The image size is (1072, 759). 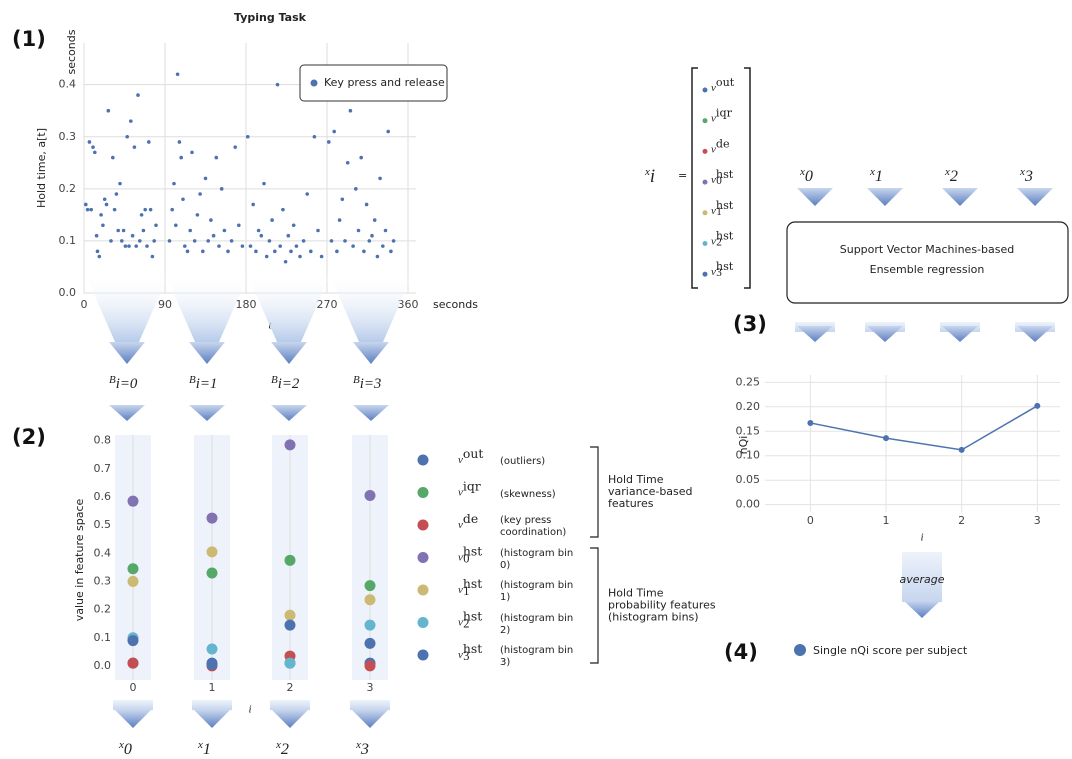 I want to click on y-axis-label: nQi, so click(x=743, y=445).